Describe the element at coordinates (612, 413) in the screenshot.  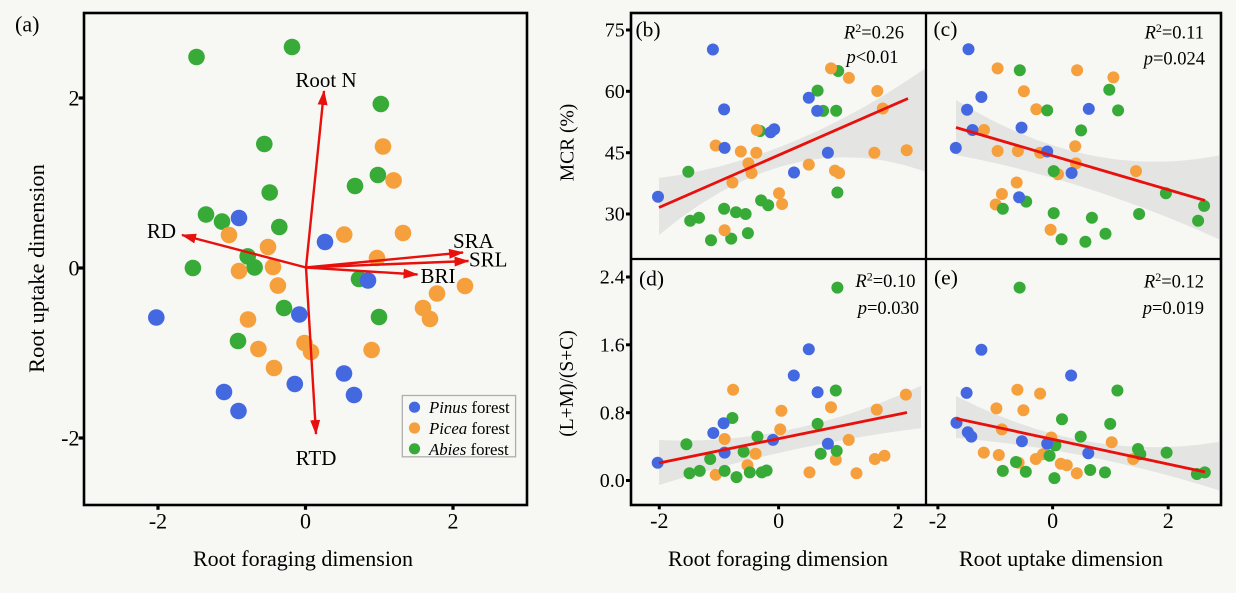
I see `svg-text: 0.8` at that location.